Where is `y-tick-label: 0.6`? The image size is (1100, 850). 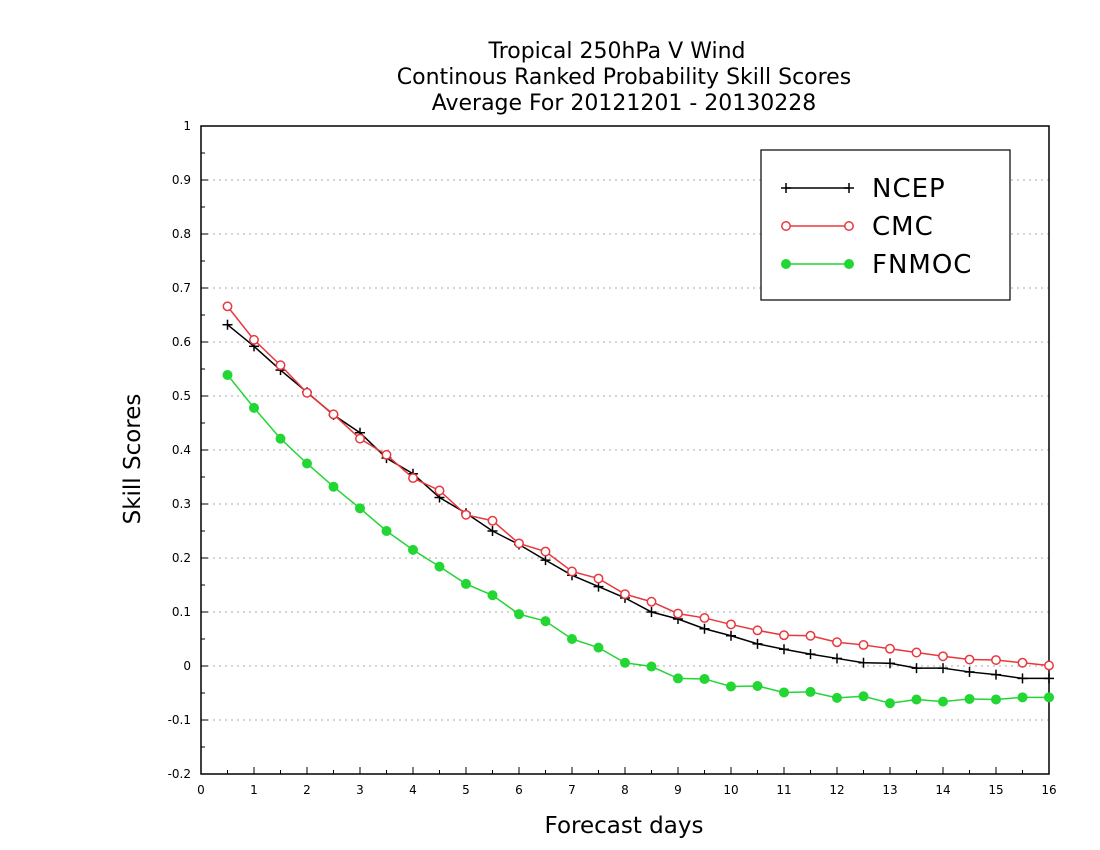
y-tick-label: 0.6 is located at coordinates (181, 342).